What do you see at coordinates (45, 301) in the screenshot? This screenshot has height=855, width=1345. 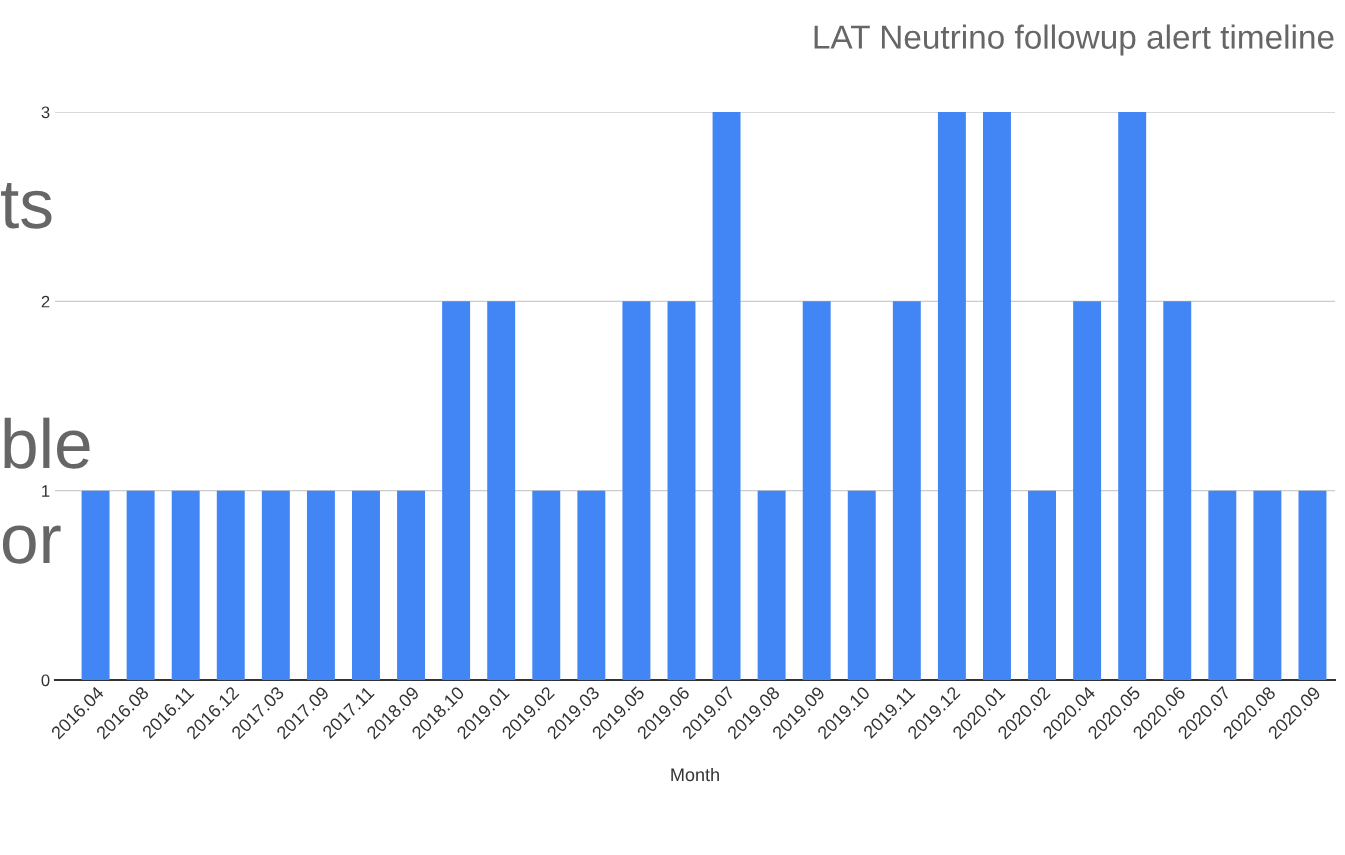 I see `y-tick-label: 2` at bounding box center [45, 301].